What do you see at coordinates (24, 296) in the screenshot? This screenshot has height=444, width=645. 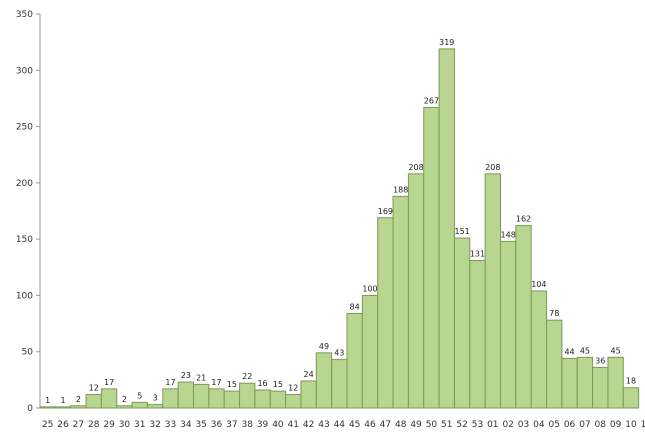 I see `y-tick-label: 100` at bounding box center [24, 296].